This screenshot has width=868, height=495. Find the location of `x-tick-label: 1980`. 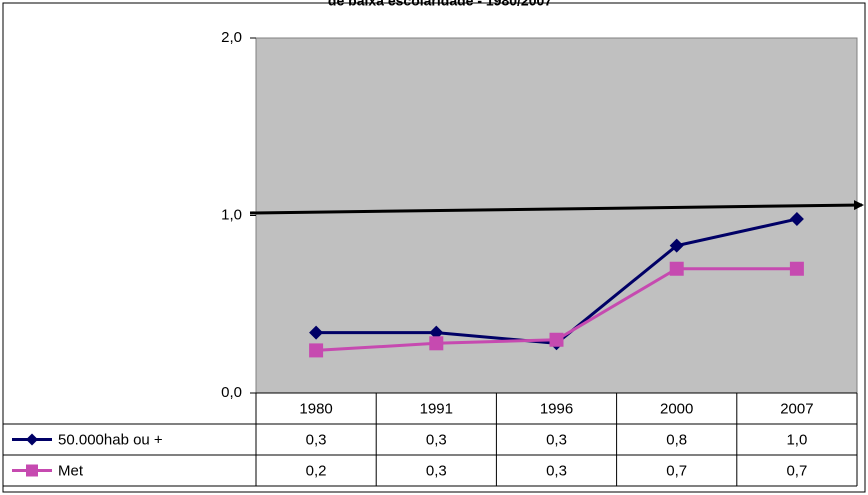

x-tick-label: 1980 is located at coordinates (315, 408).